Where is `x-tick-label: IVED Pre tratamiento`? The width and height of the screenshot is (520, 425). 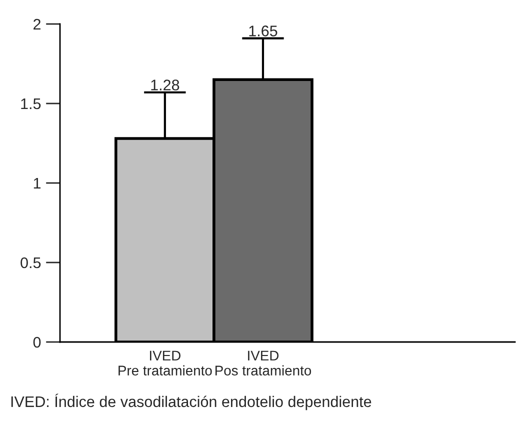 x-tick-label: IVED Pre tratamiento is located at coordinates (165, 363).